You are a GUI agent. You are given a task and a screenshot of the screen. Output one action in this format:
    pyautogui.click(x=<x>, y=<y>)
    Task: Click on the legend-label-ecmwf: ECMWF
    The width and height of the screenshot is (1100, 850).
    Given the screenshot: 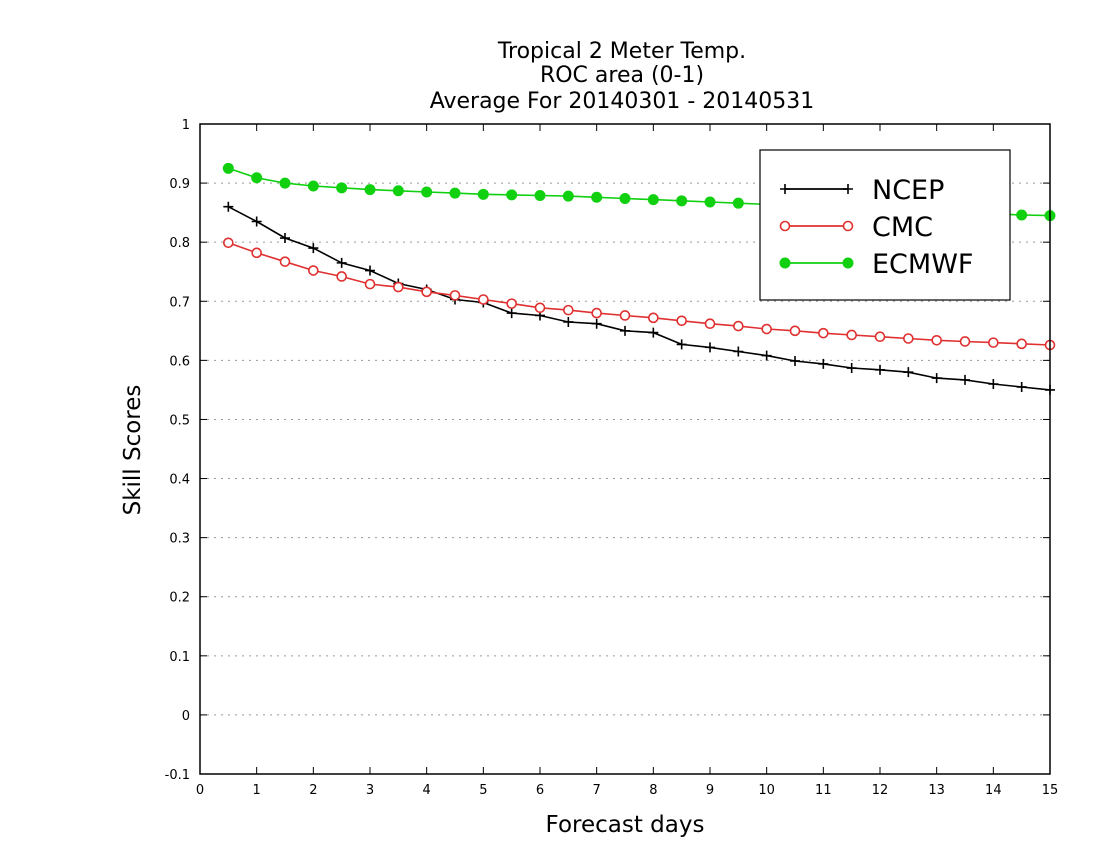 What is the action you would take?
    pyautogui.click(x=922, y=264)
    